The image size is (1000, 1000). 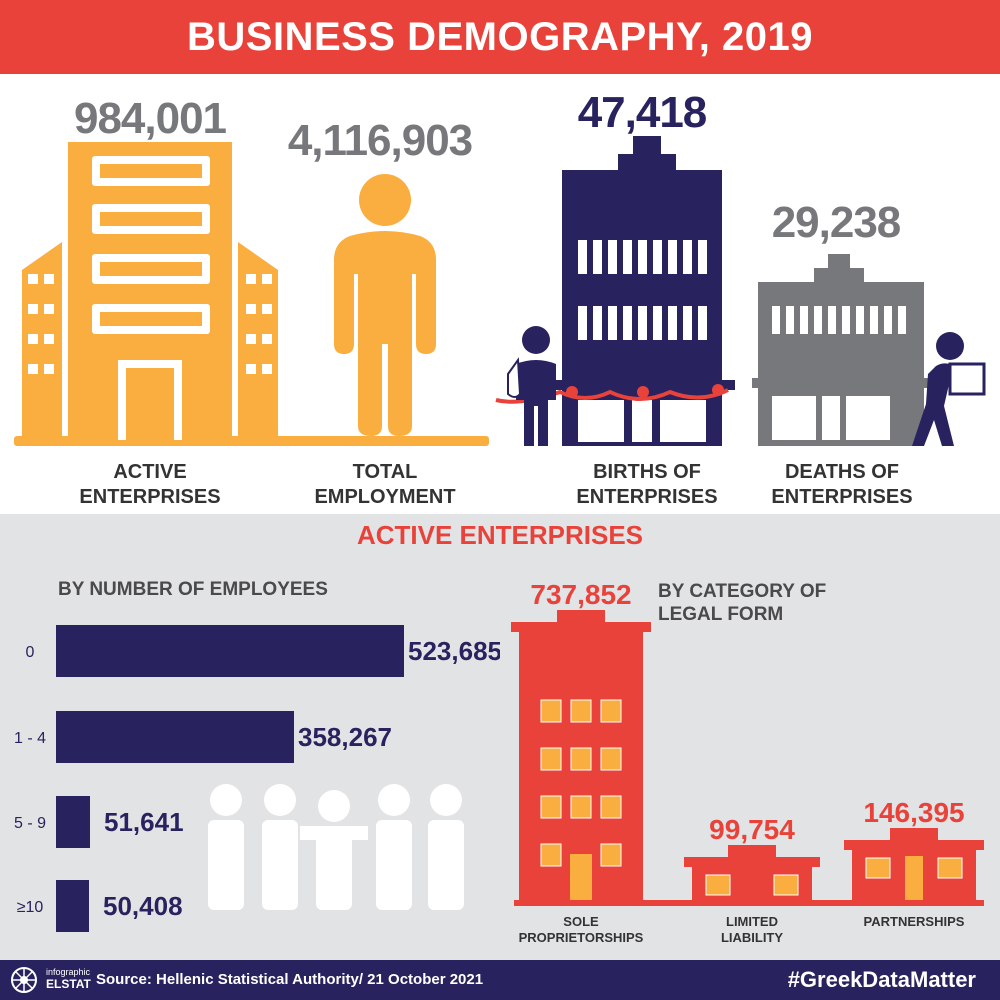 What do you see at coordinates (68, 984) in the screenshot?
I see `logo-line: ELSTAT` at bounding box center [68, 984].